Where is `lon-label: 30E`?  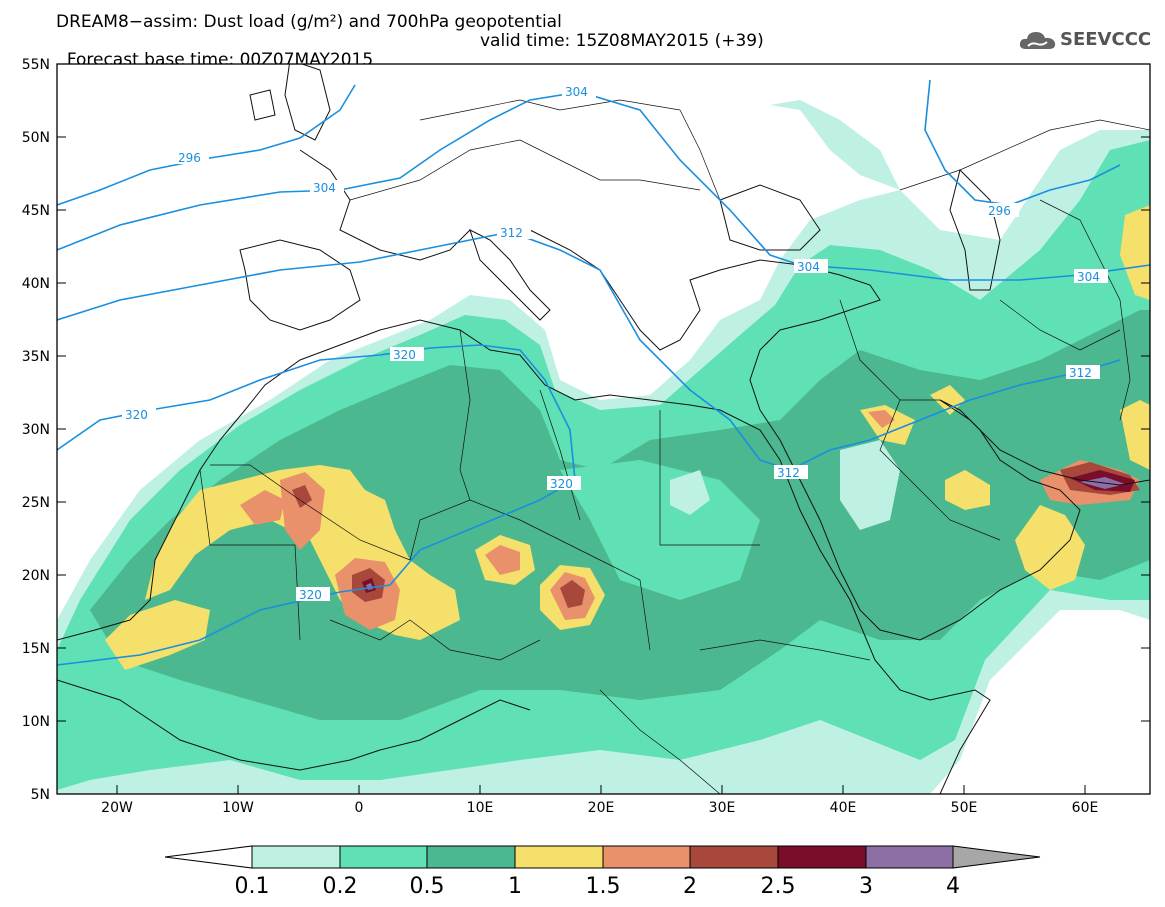
lon-label: 30E is located at coordinates (722, 808).